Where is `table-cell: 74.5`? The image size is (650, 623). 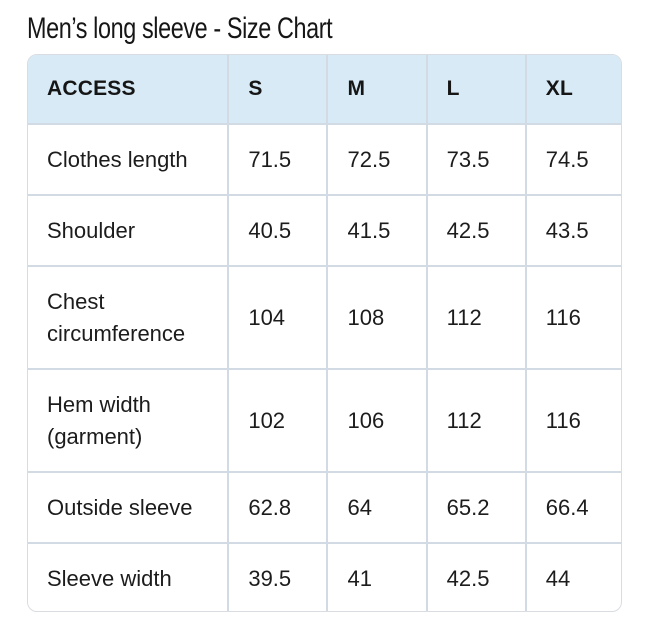 table-cell: 74.5 is located at coordinates (573, 160).